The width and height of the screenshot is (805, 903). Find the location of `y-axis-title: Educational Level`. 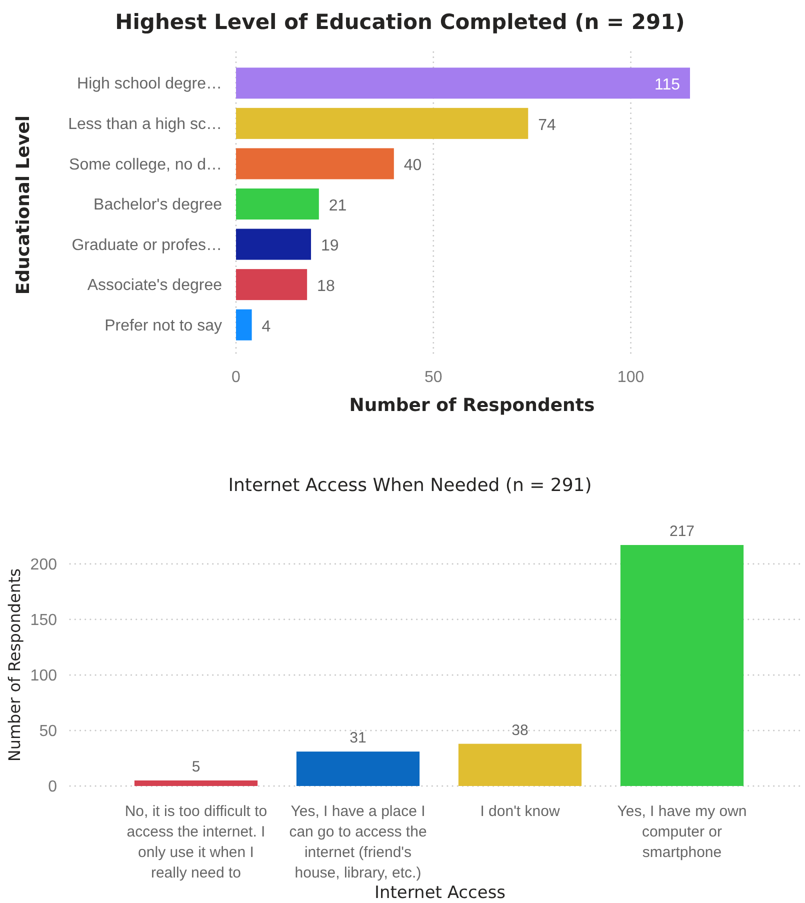

y-axis-title: Educational Level is located at coordinates (23, 205).